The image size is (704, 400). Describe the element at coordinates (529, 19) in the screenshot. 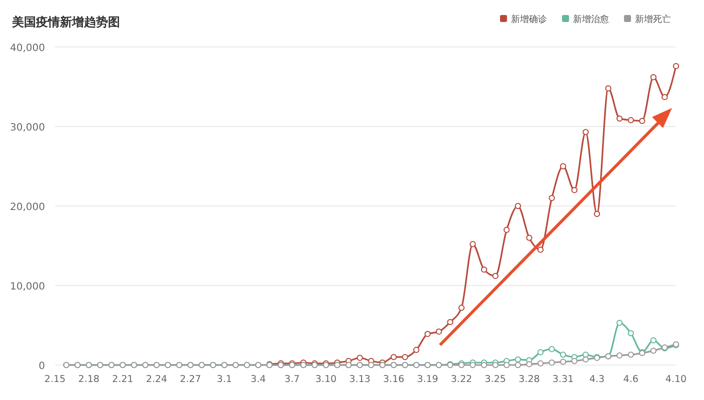

I see `legend-label: 新增确诊` at that location.